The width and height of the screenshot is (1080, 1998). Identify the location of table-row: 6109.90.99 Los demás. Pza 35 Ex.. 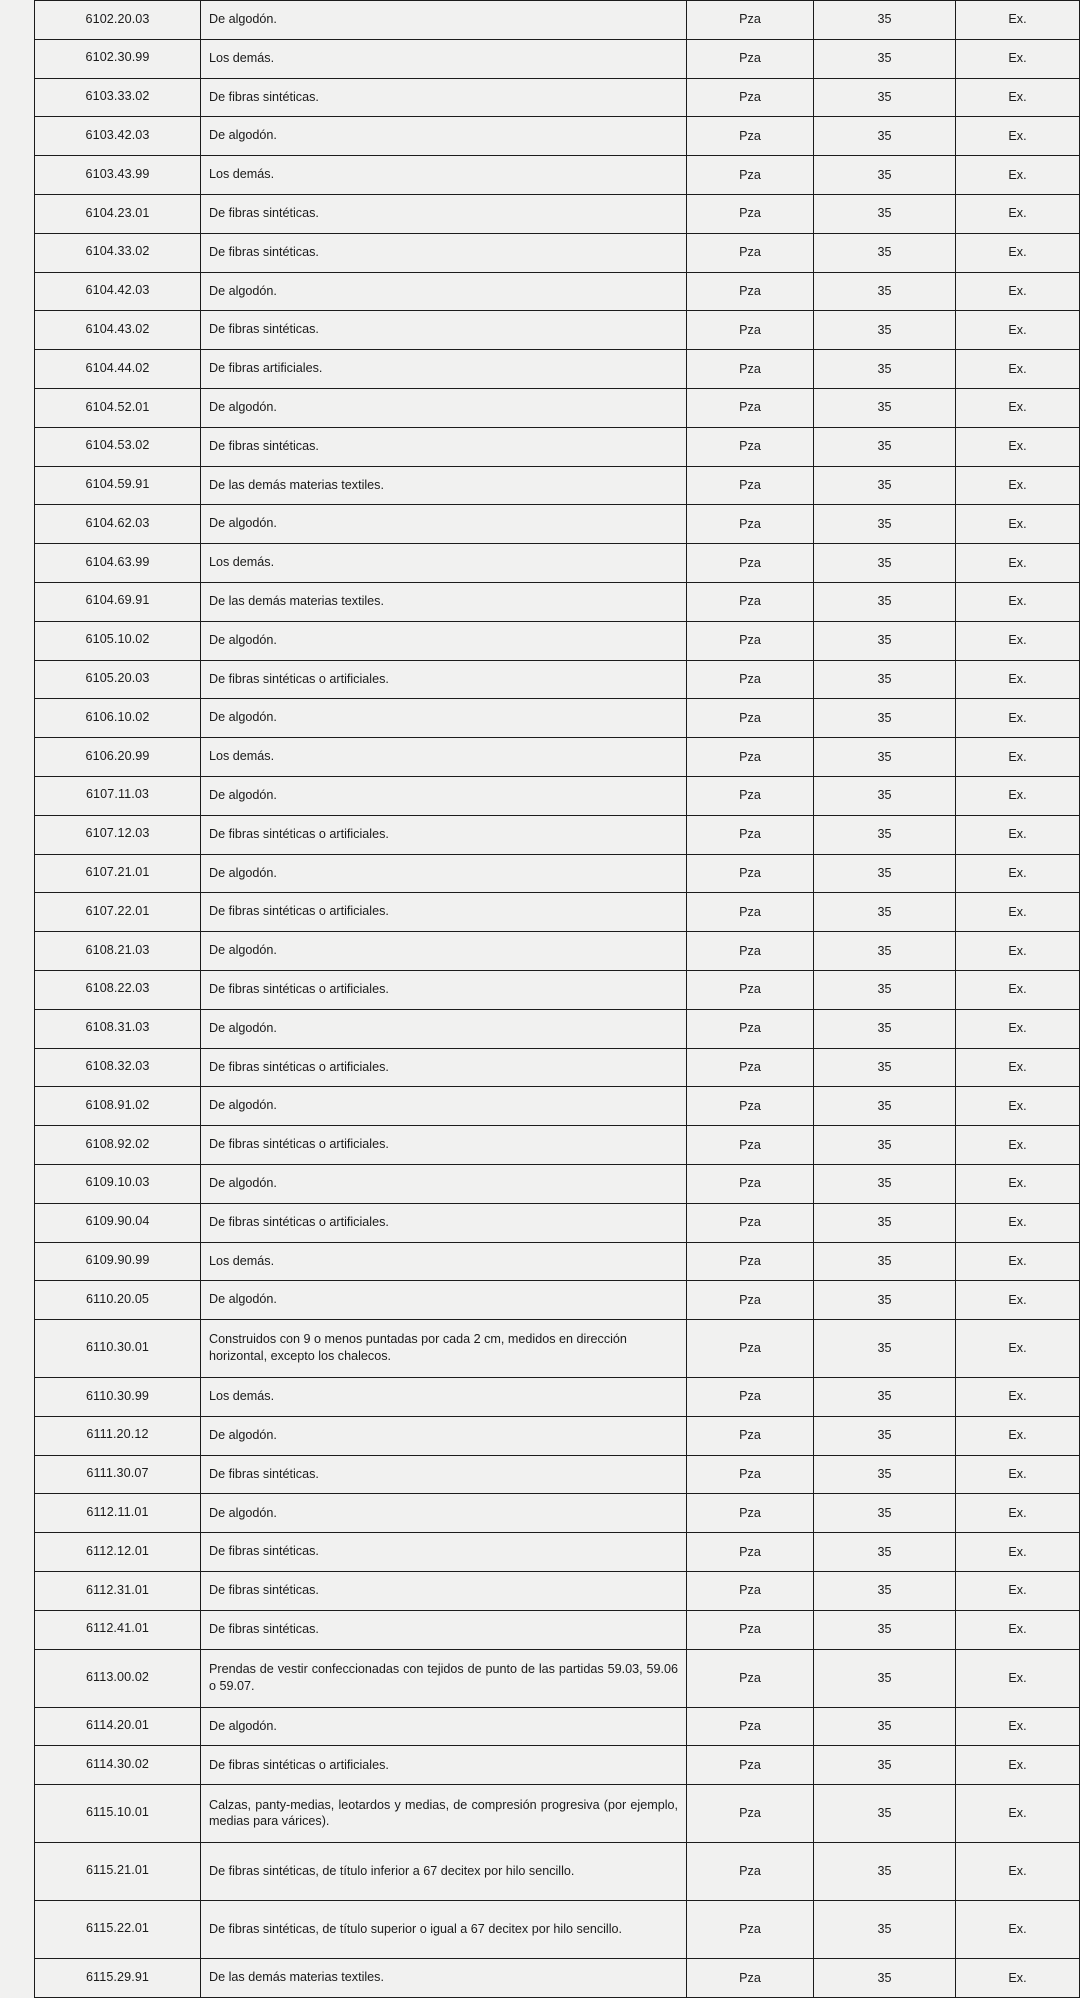
(557, 1261).